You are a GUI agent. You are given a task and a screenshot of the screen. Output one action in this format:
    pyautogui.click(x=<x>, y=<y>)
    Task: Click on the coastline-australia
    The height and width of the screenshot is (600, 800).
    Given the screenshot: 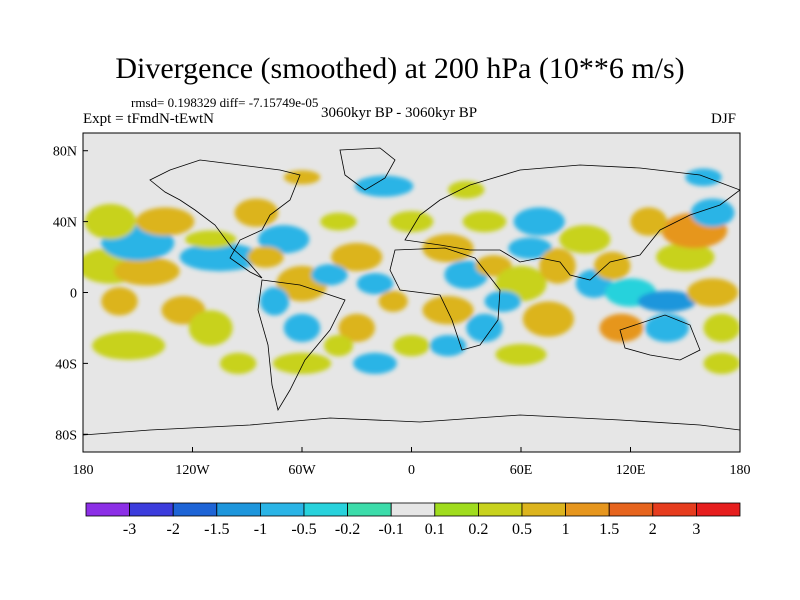 What is the action you would take?
    pyautogui.click(x=660, y=337)
    